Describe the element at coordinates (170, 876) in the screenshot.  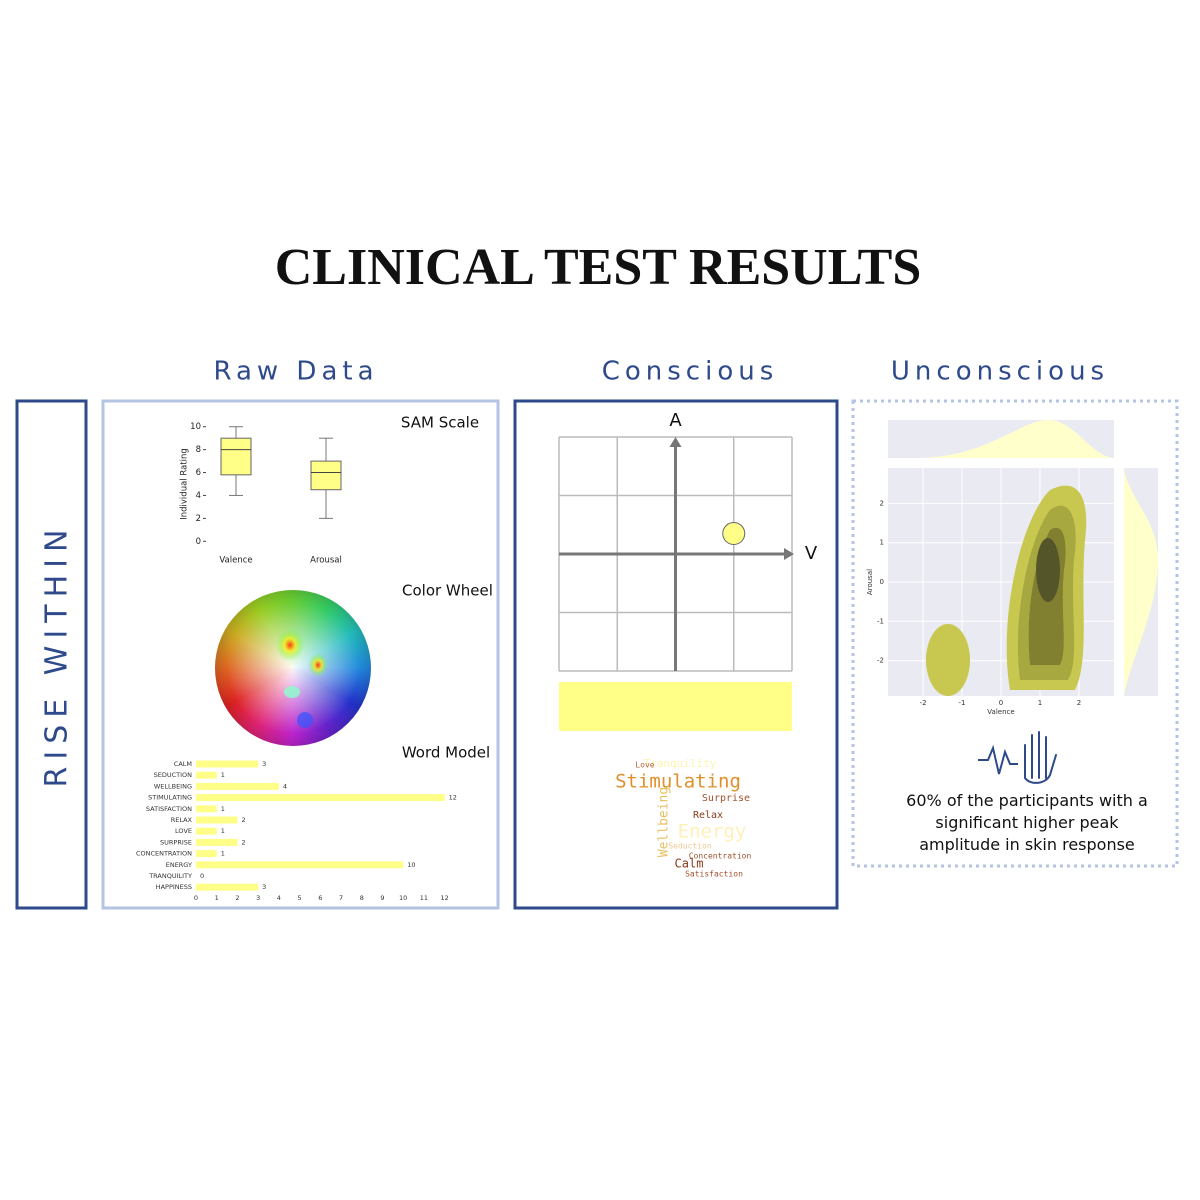
I see `y-tick-label: TRANQUILITY` at that location.